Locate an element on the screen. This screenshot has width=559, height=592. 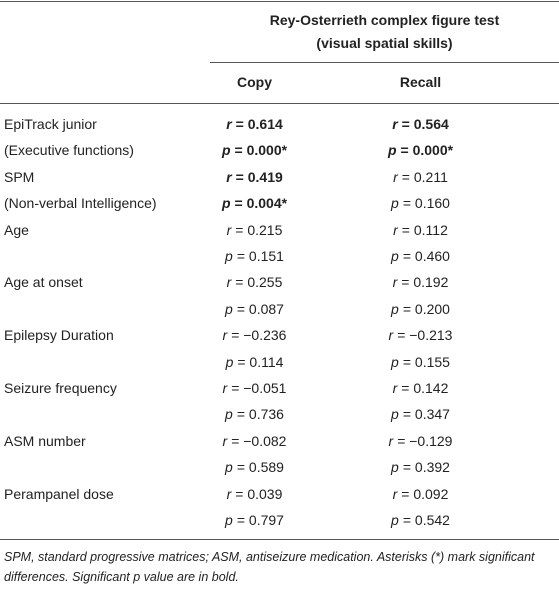
cell: r = 0.614 is located at coordinates (254, 124).